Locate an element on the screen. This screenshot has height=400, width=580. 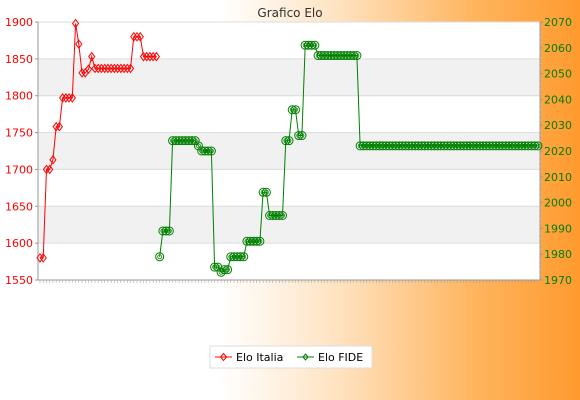
left-tick-label: 1650 is located at coordinates (19, 206).